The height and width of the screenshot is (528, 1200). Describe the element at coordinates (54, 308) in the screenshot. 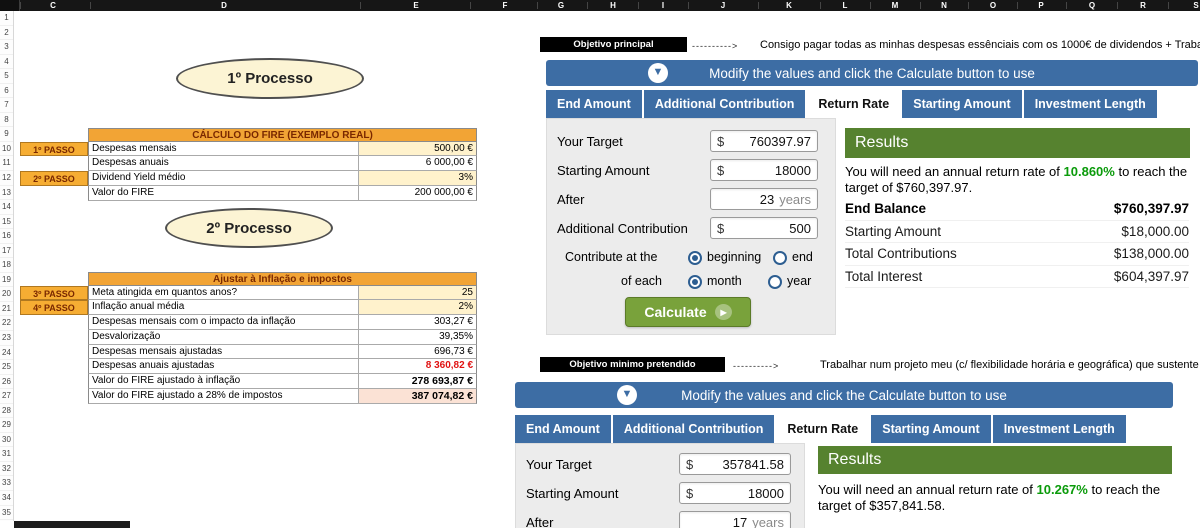

I see `step-label-cell: 4º PASSO` at that location.